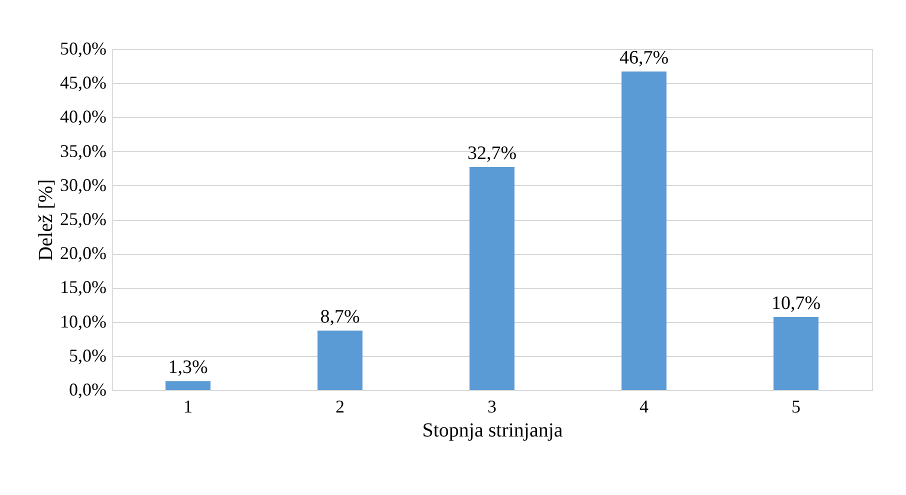  I want to click on y-tick-label: 30,0%, so click(83, 184).